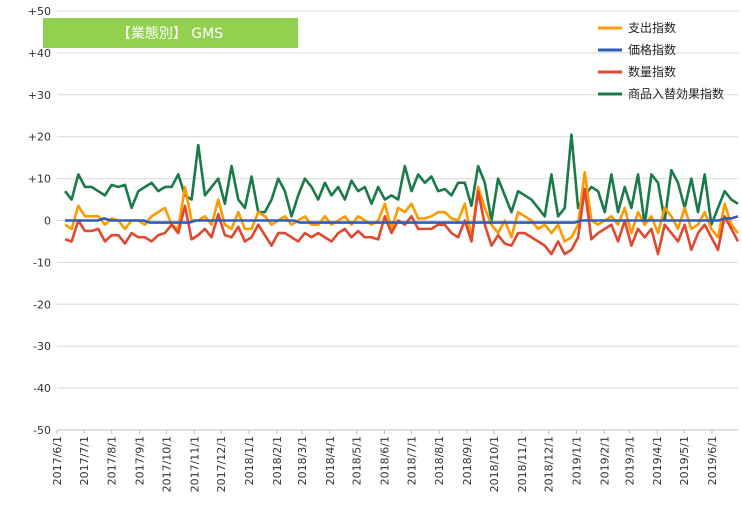 Image resolution: width=742 pixels, height=509 pixels. What do you see at coordinates (712, 460) in the screenshot?
I see `x-tick-label: 2019/6/1` at bounding box center [712, 460].